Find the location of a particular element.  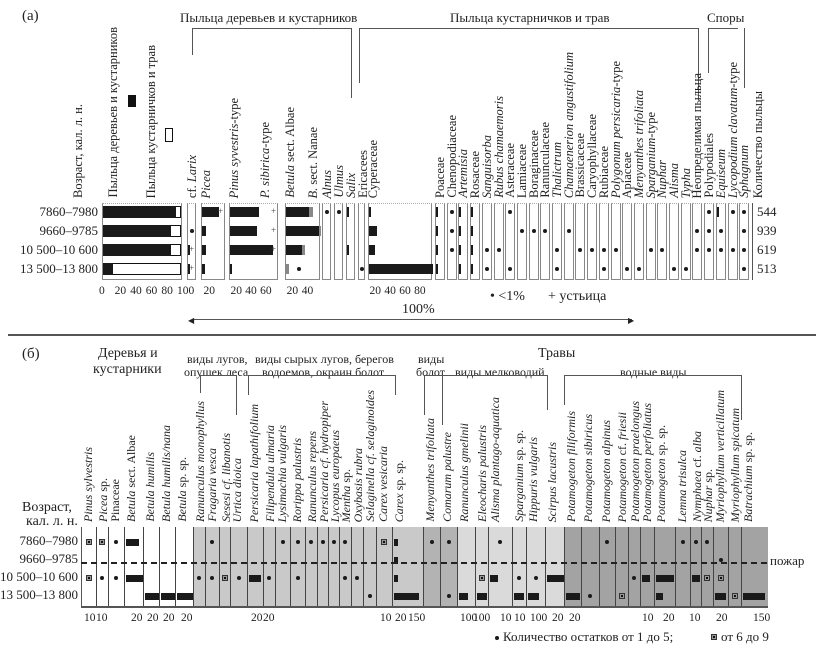

label-part: Betula humilis is located at coordinates (150, 487).